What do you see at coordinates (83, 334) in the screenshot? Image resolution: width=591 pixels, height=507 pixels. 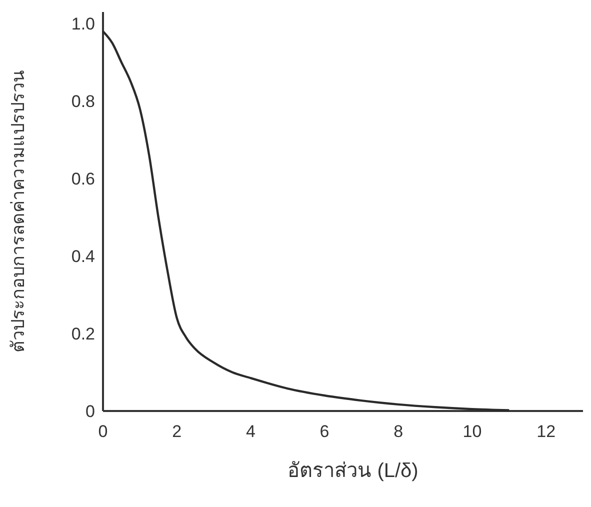 I see `y-tick-label: 0.2` at bounding box center [83, 334].